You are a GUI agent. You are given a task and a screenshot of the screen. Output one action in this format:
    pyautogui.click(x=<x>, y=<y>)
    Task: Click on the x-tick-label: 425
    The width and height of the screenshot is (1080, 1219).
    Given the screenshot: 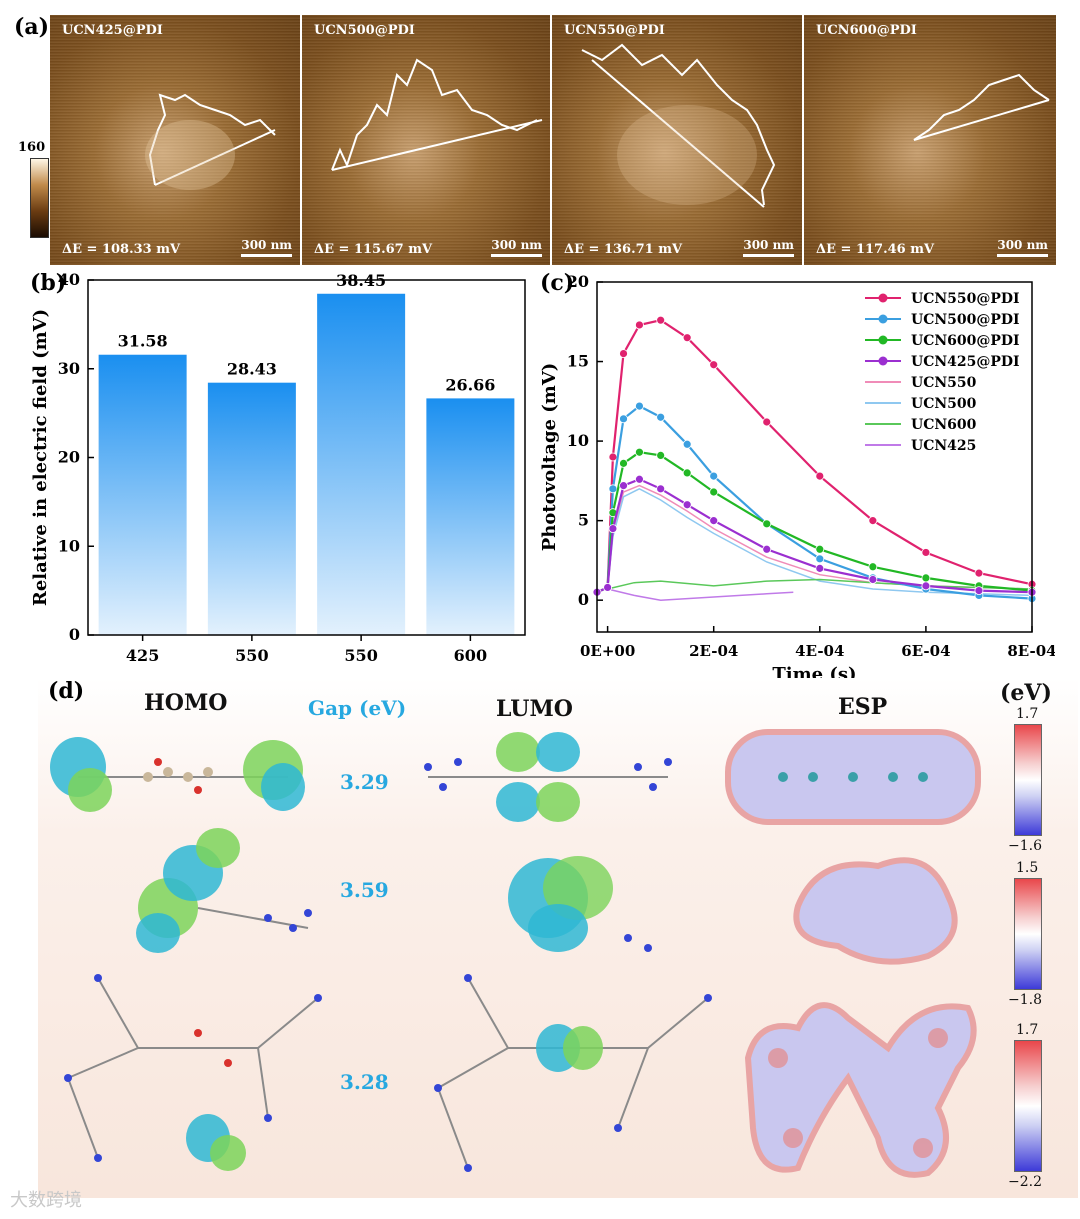 What is the action you would take?
    pyautogui.click(x=142, y=655)
    